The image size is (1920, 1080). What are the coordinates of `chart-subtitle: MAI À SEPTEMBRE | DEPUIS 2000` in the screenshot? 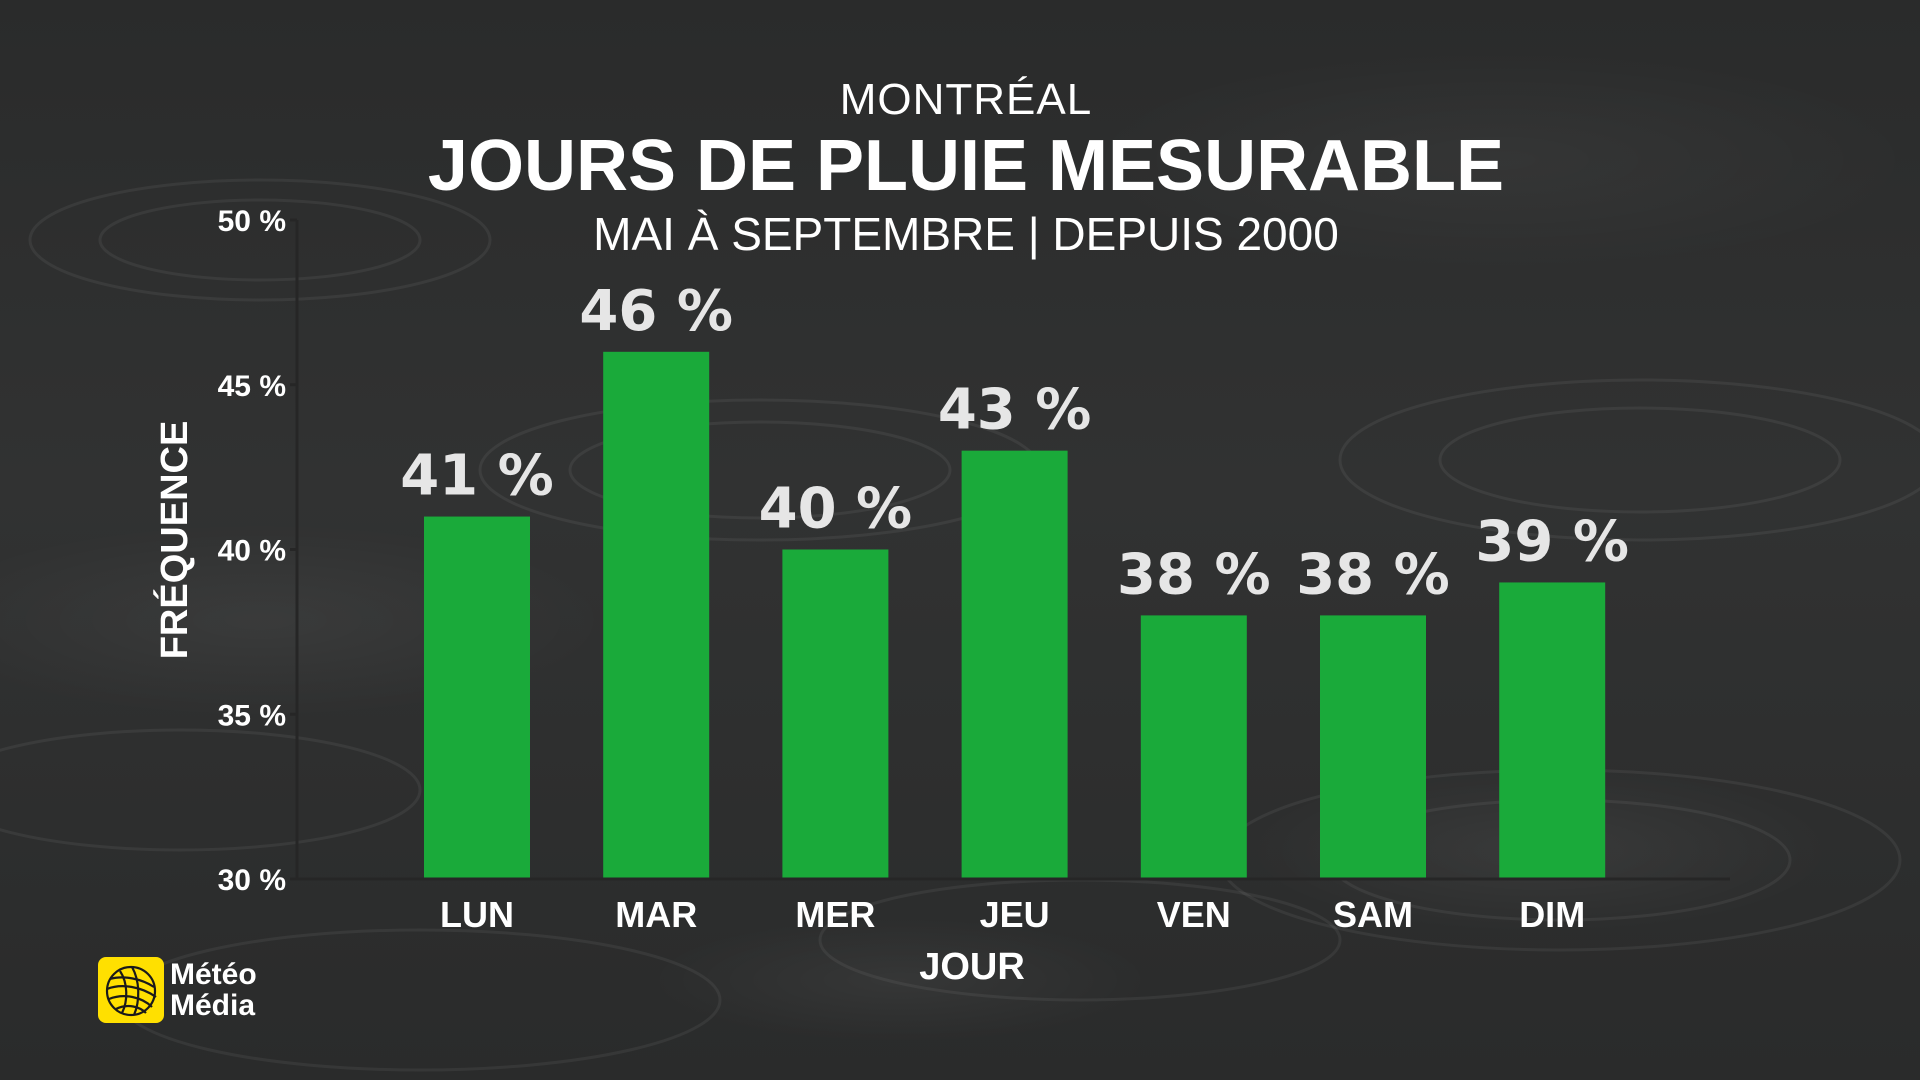 It's located at (966, 234).